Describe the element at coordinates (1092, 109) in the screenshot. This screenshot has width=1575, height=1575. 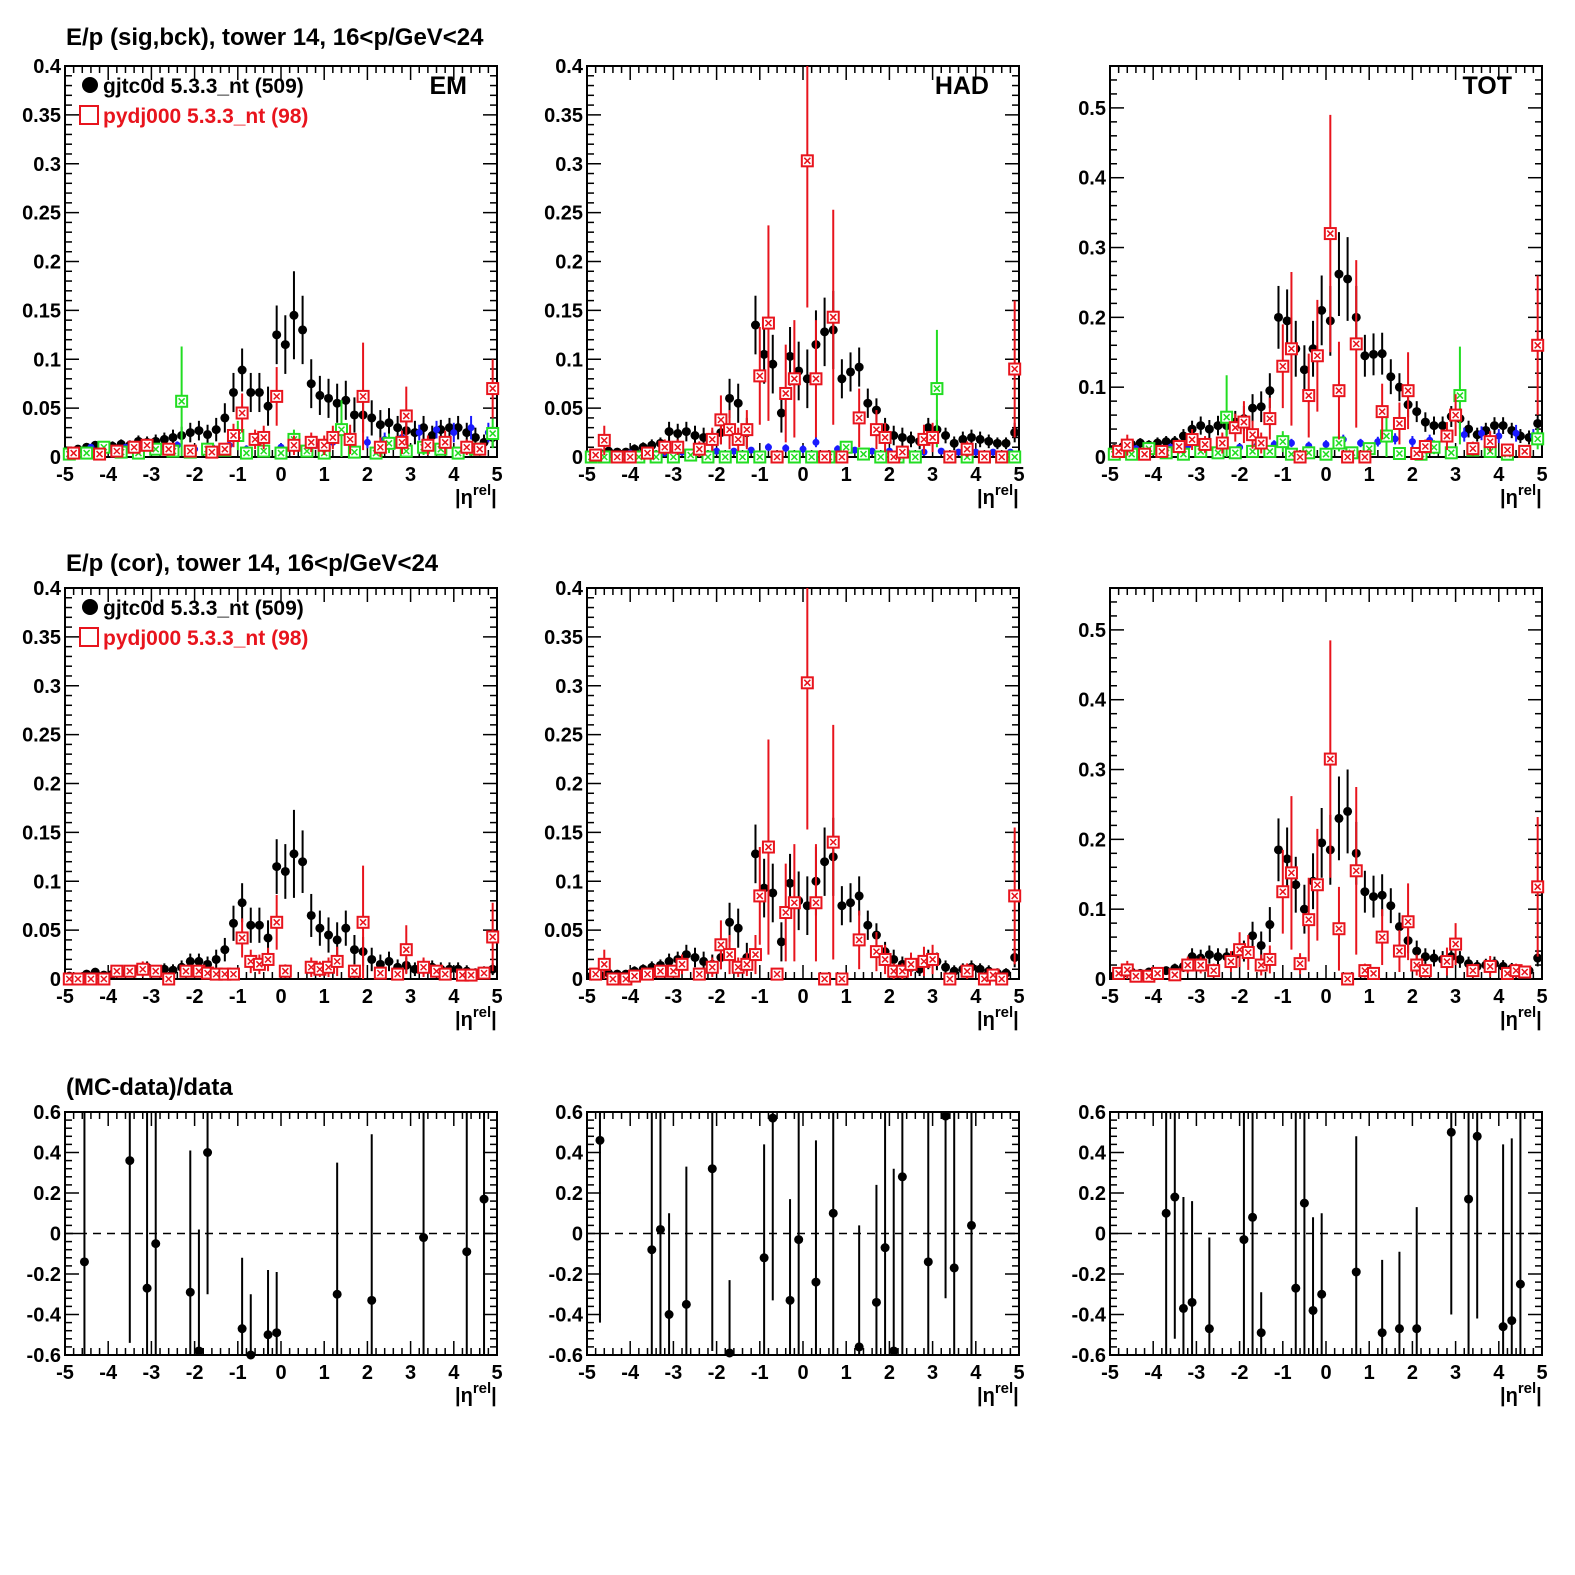
I see `y-tick-label: 0.5` at that location.